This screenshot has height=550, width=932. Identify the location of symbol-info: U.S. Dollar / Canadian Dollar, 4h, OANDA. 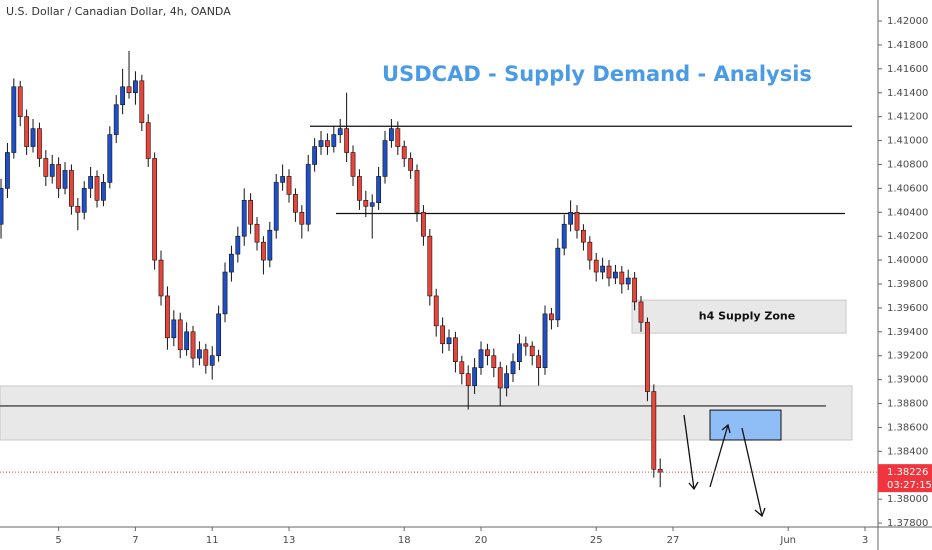
(118, 11).